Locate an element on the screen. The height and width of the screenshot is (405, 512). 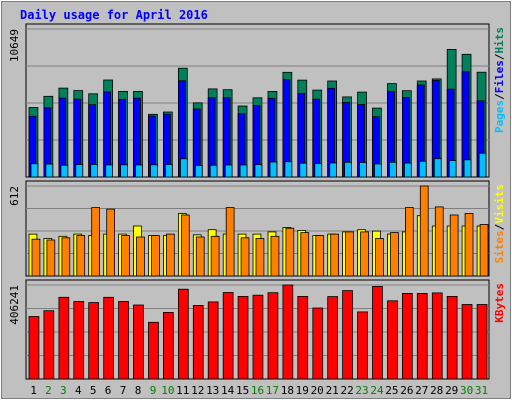
x-tick-label: 31 is located at coordinates (481, 390).